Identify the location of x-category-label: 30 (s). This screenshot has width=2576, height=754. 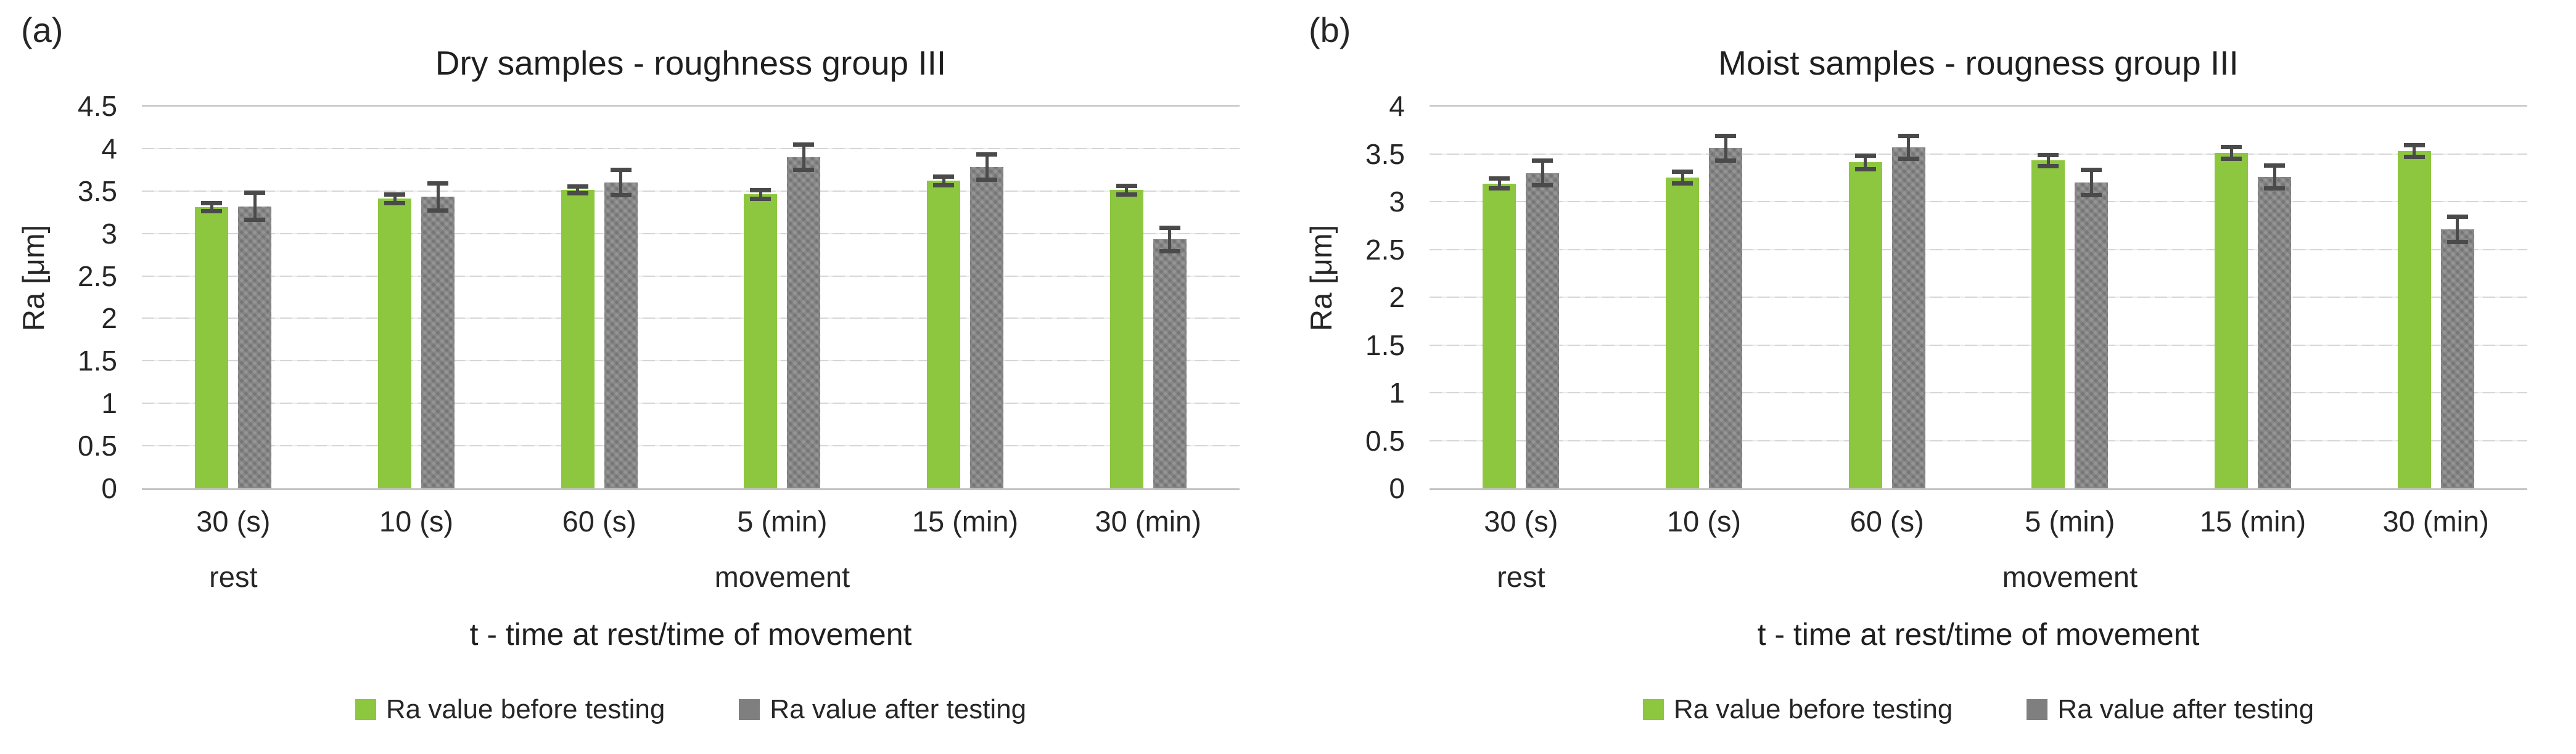
(1521, 521).